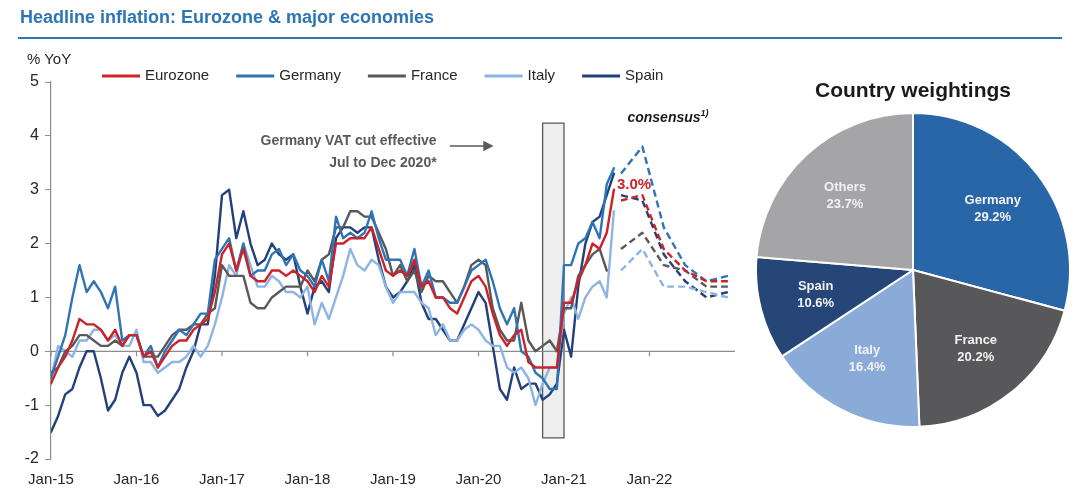 The width and height of the screenshot is (1077, 497). I want to click on chart-title: Country weightings, so click(913, 90).